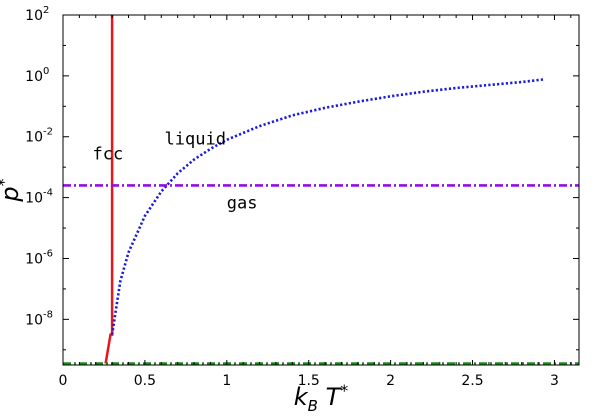 Image resolution: width=599 pixels, height=420 pixels. What do you see at coordinates (63, 381) in the screenshot?
I see `x-tick-label: 0` at bounding box center [63, 381].